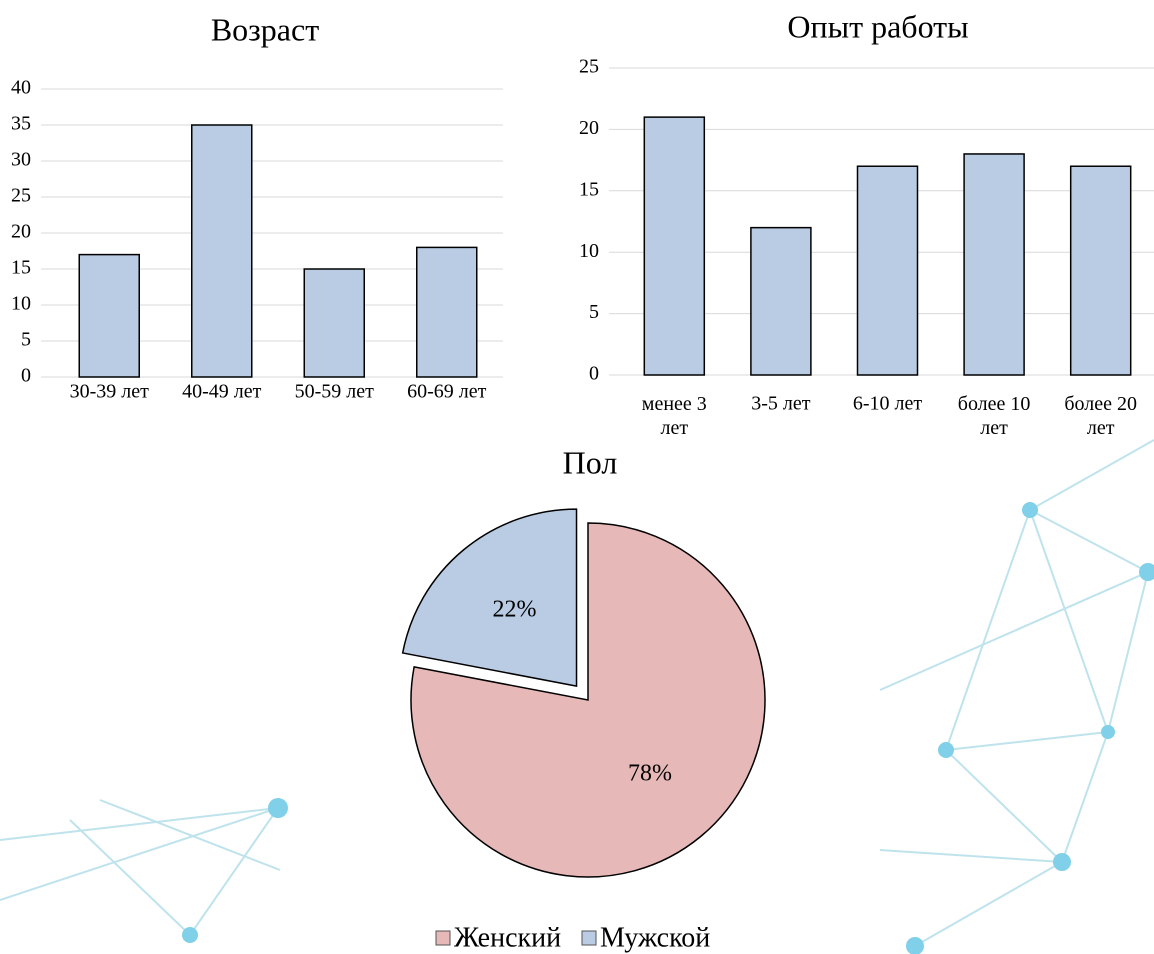 The width and height of the screenshot is (1154, 954). Describe the element at coordinates (21, 88) in the screenshot. I see `y-tick-label: 40` at that location.